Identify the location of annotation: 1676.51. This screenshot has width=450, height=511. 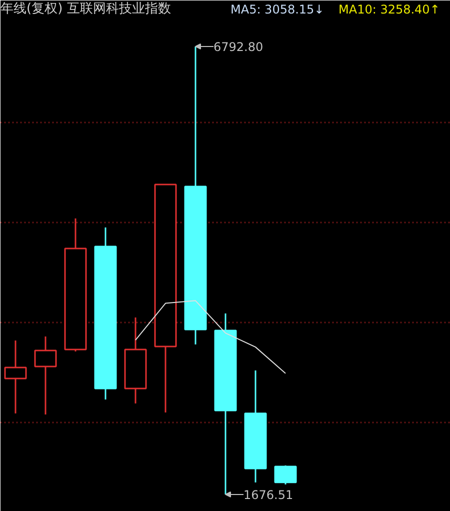
(269, 495).